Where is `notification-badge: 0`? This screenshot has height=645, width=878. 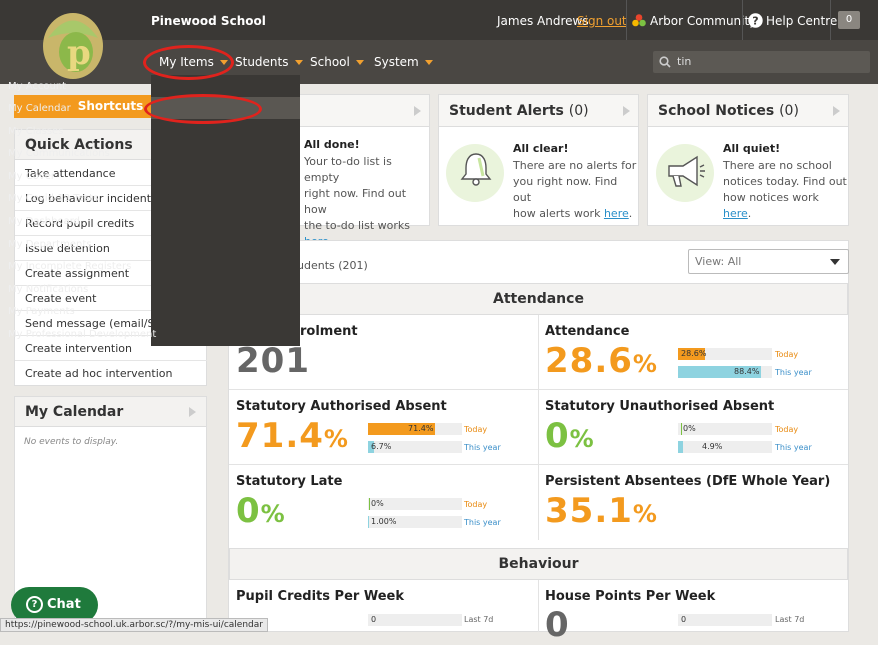
notification-badge: 0 is located at coordinates (849, 20).